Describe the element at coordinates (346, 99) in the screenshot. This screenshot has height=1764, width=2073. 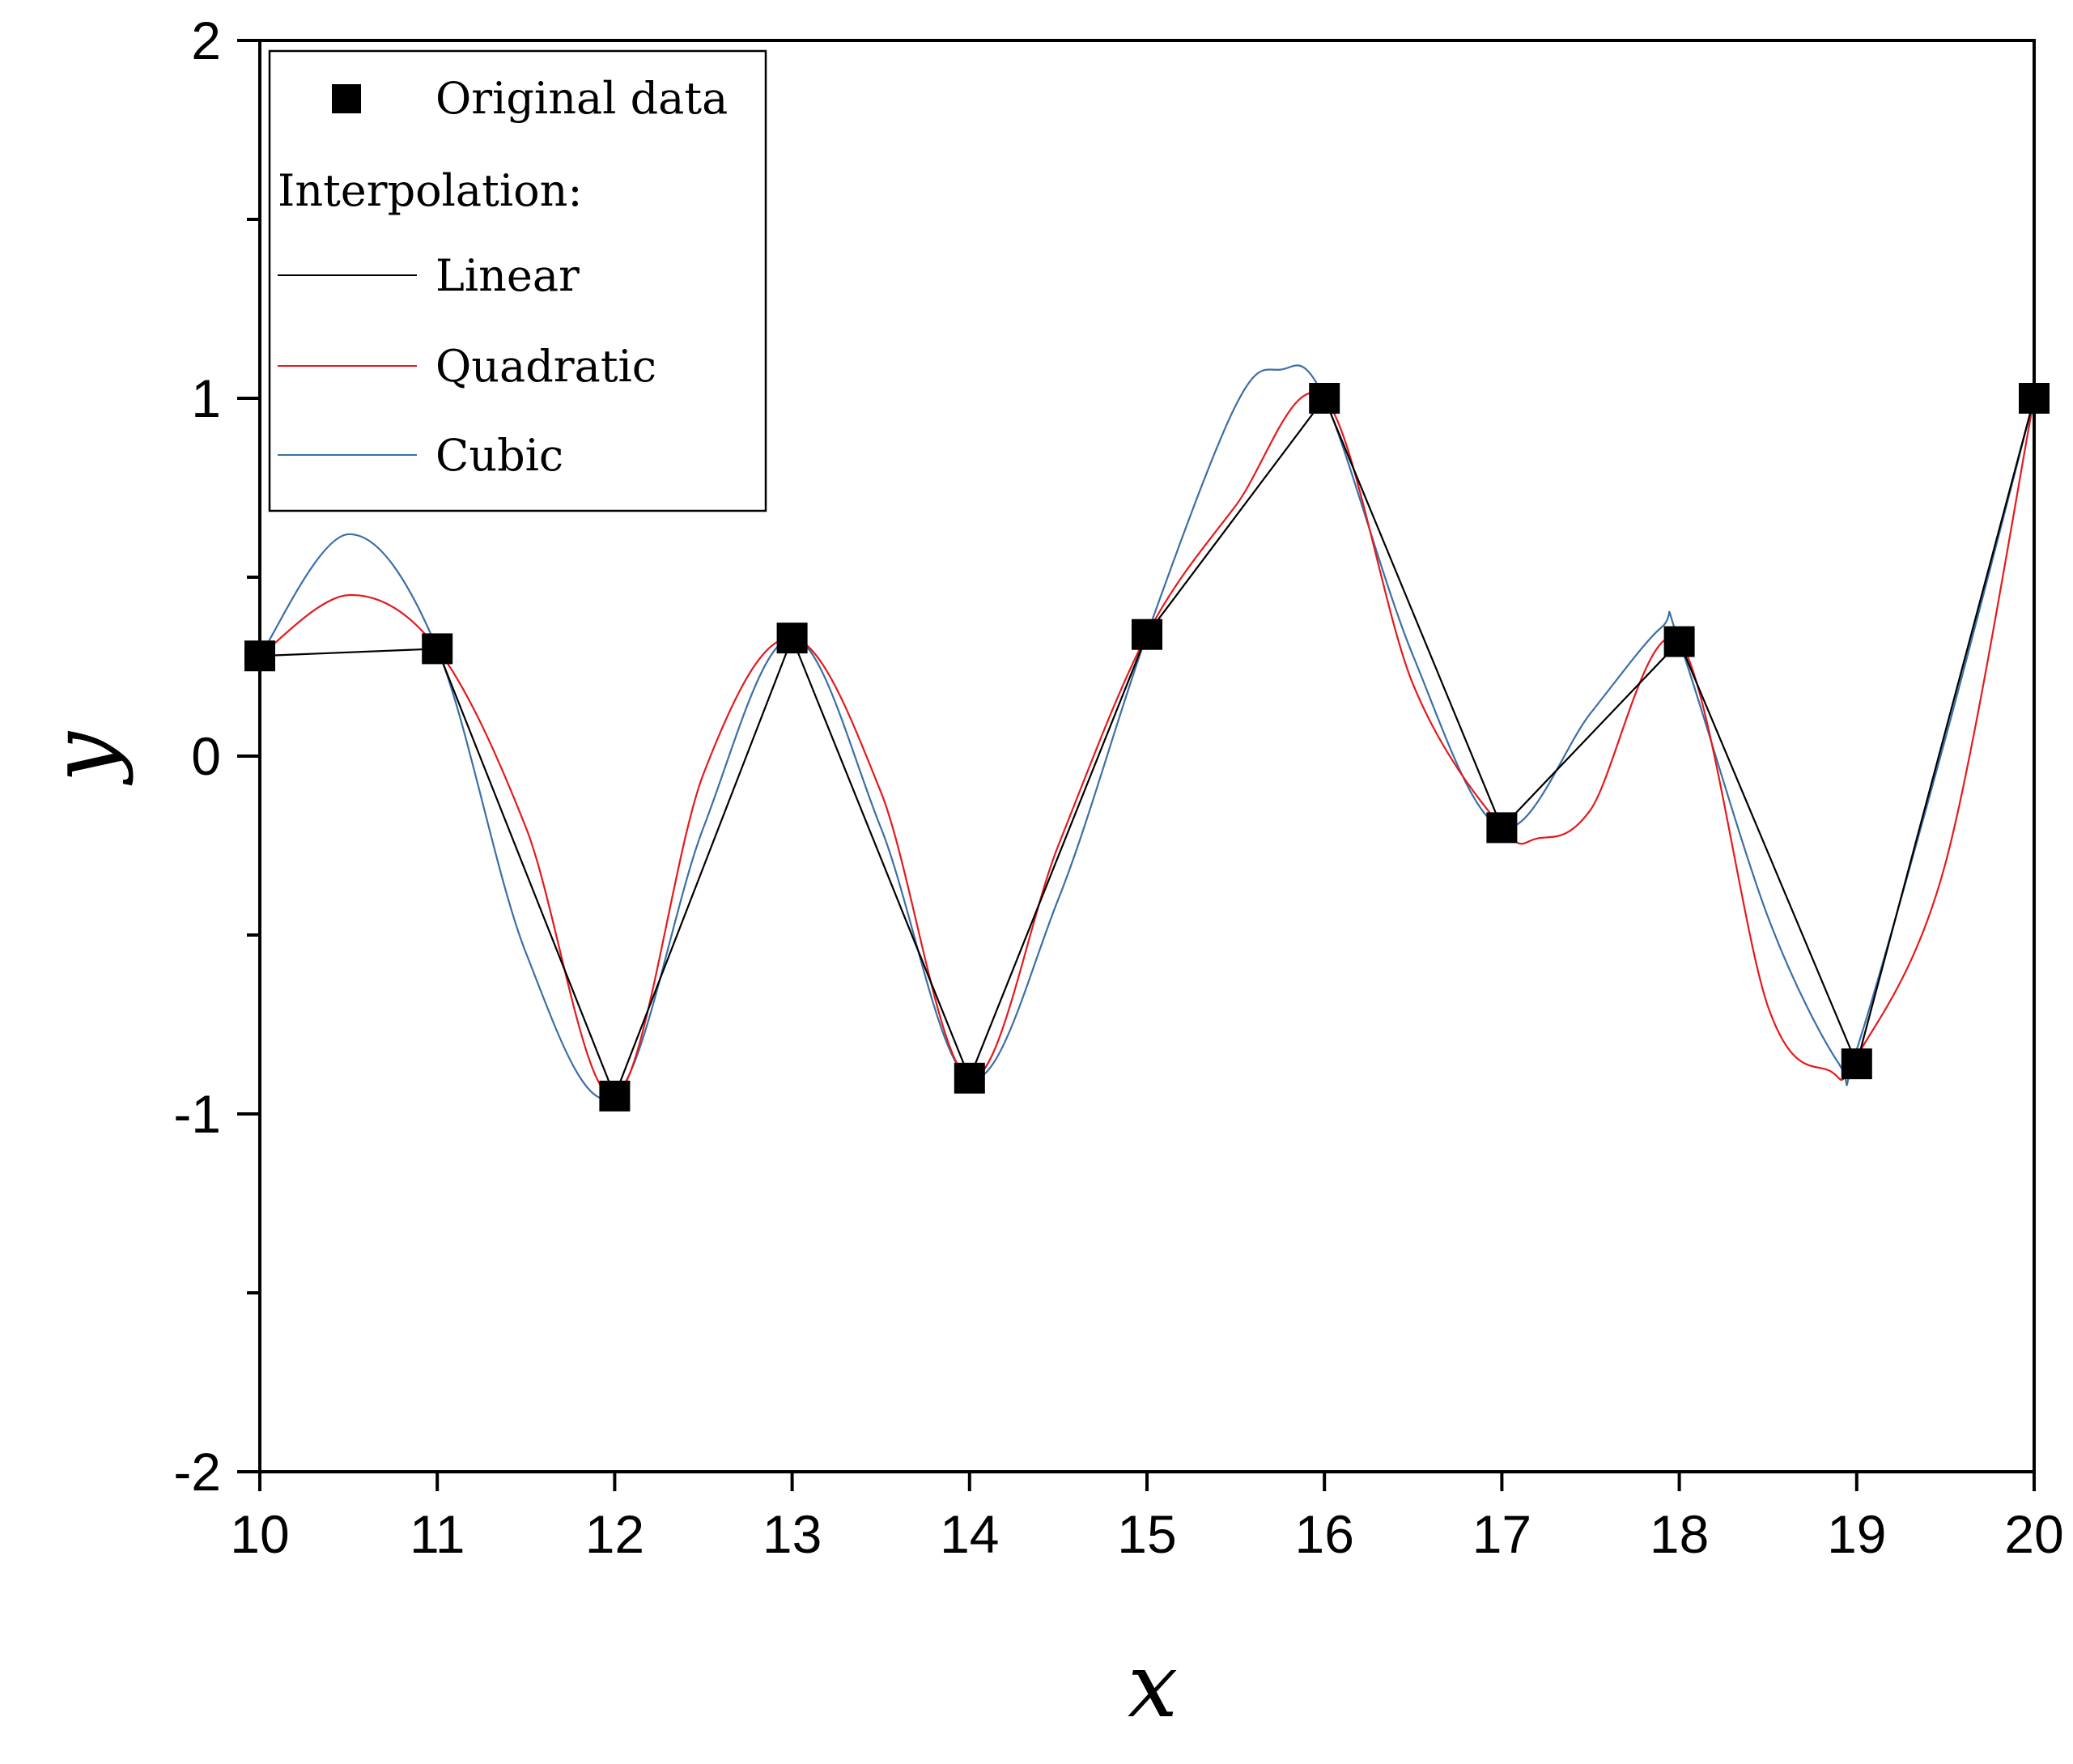
I see `legend-marker-original` at that location.